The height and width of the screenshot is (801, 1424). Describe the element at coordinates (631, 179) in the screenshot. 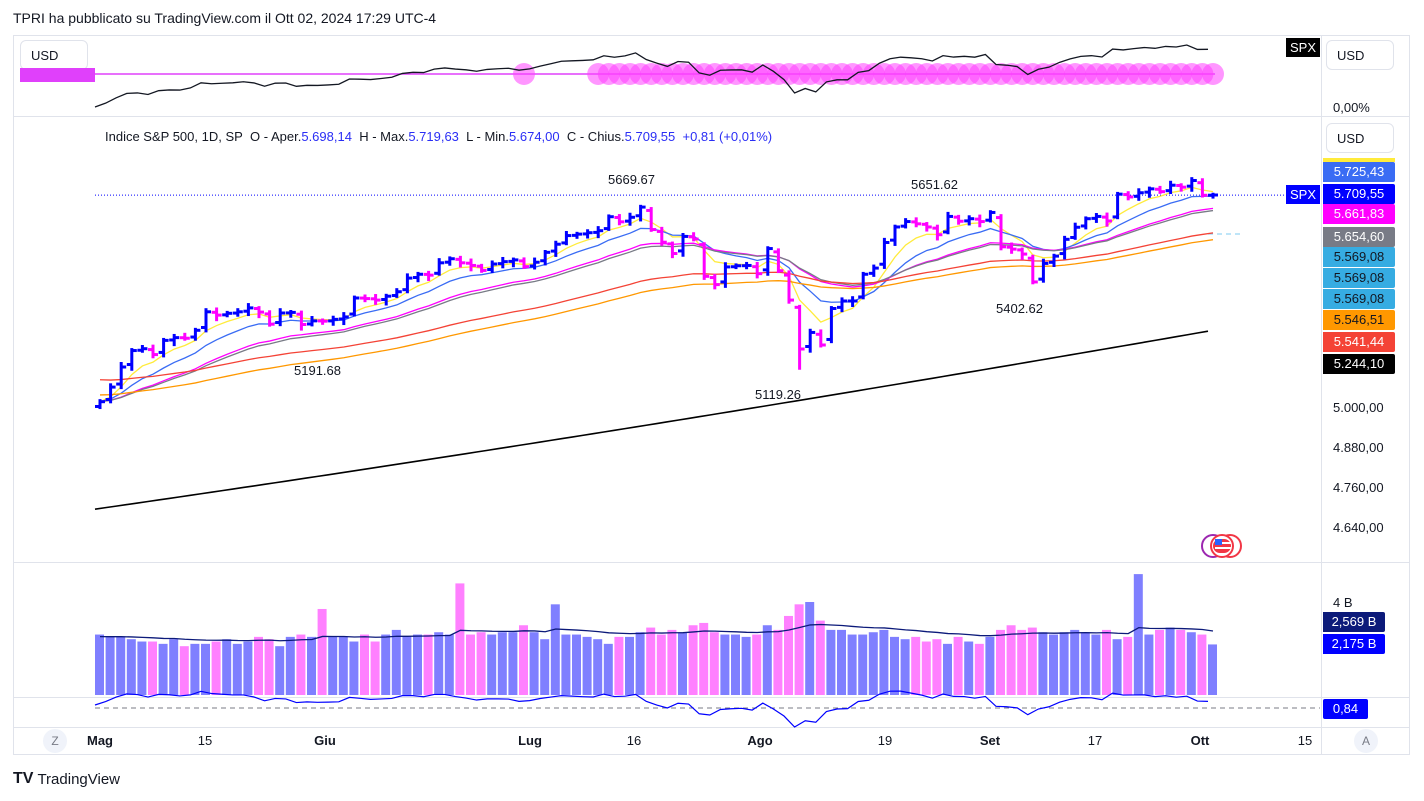

I see `high-annotation: 5669.67` at that location.